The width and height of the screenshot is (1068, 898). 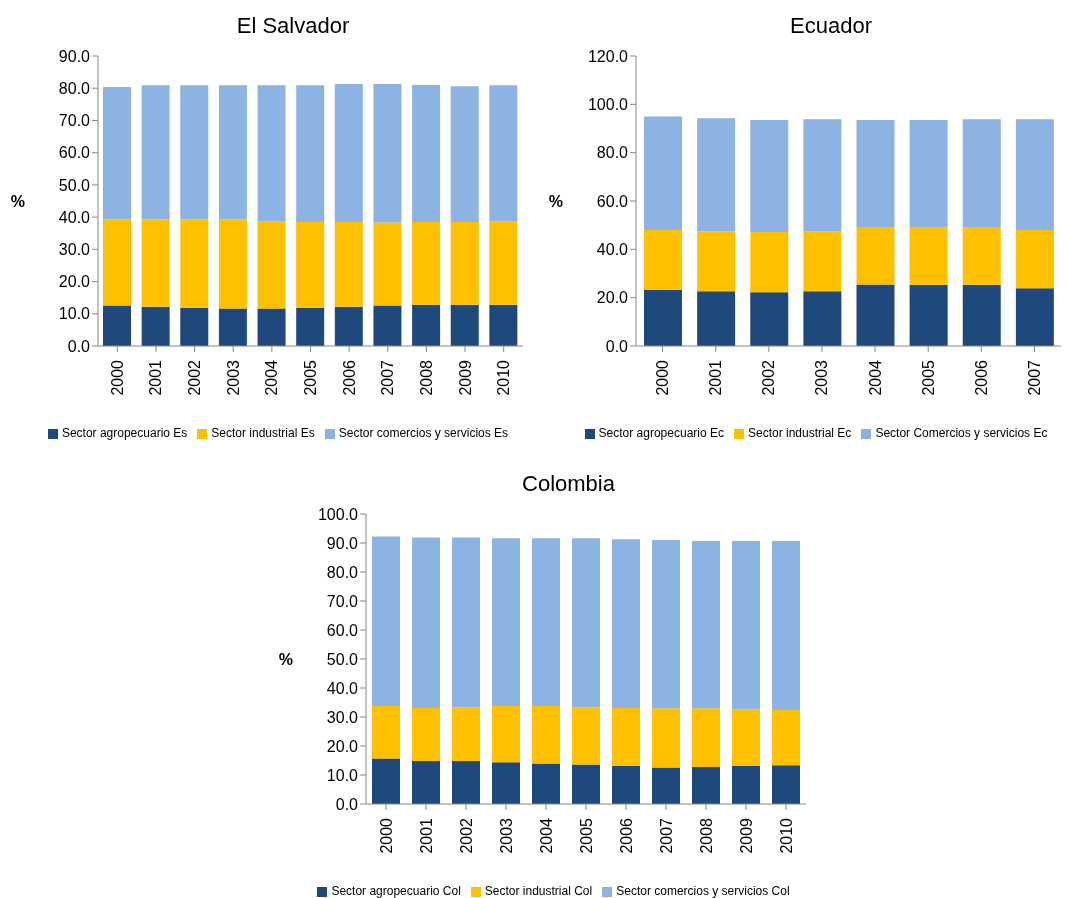 What do you see at coordinates (981, 377) in the screenshot?
I see `x-tick-label: 2006` at bounding box center [981, 377].